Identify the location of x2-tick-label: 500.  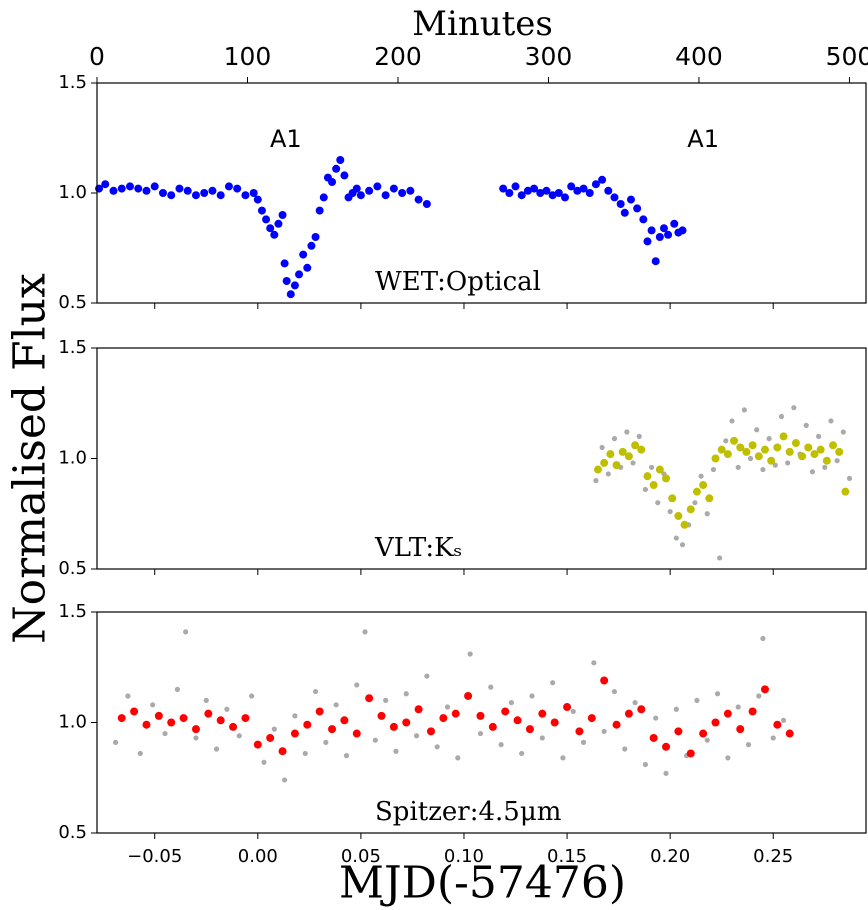
(847, 56).